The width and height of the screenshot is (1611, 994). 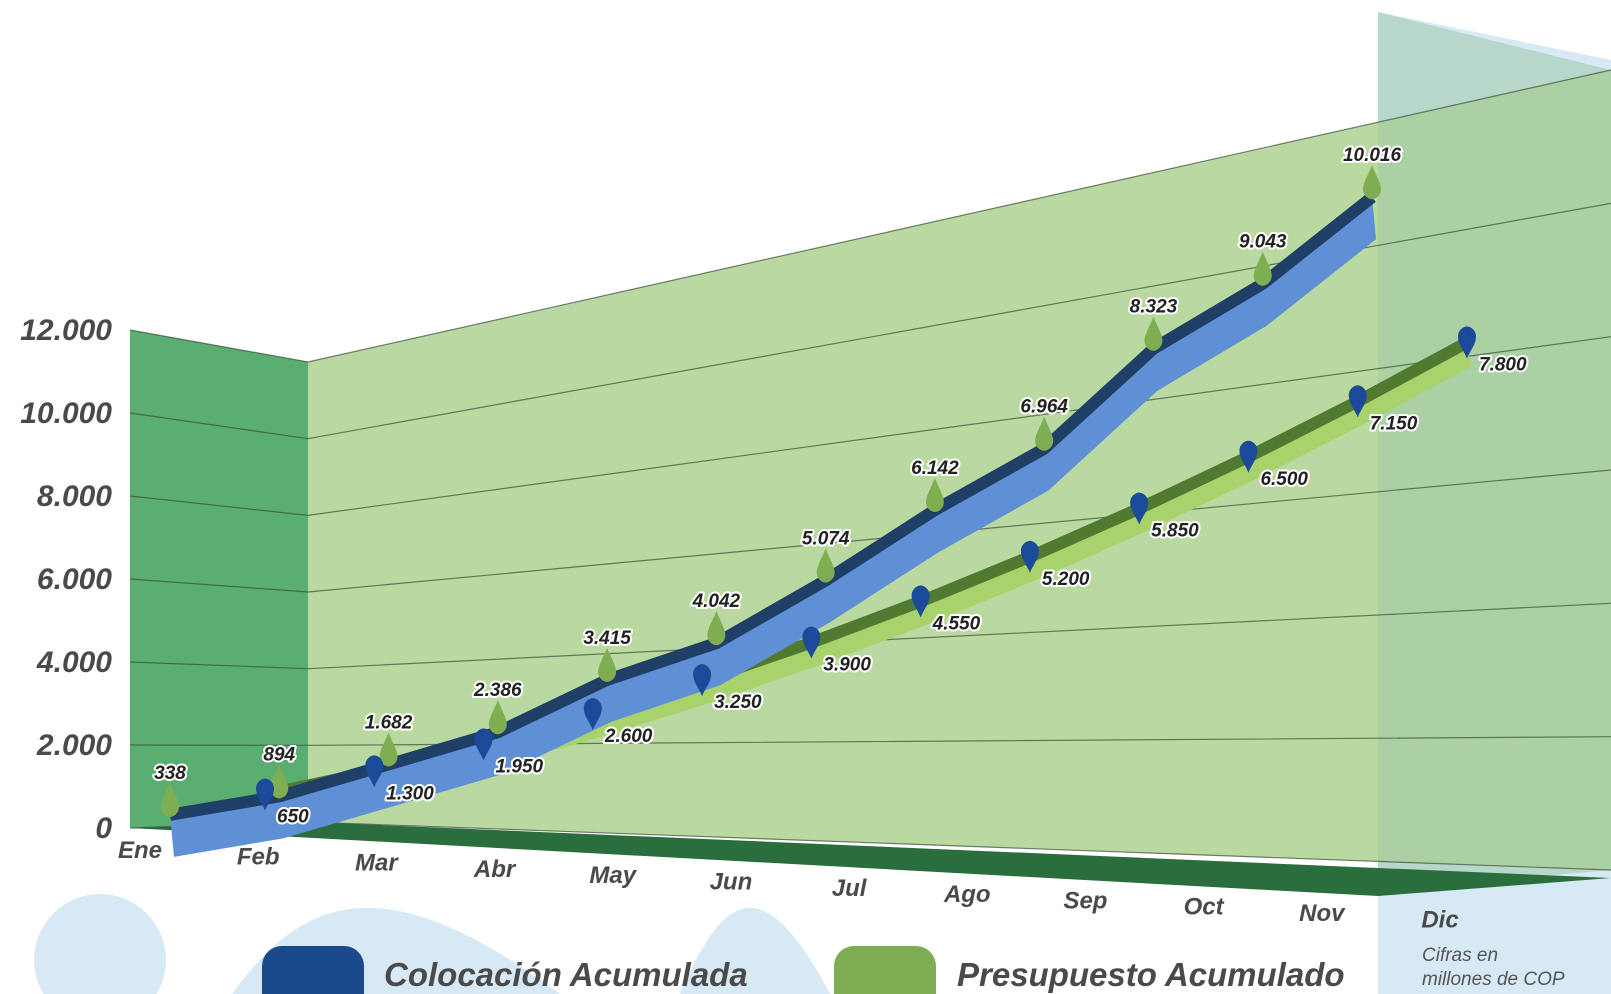 I want to click on presupuesto-value-label: 3.900, so click(x=847, y=665).